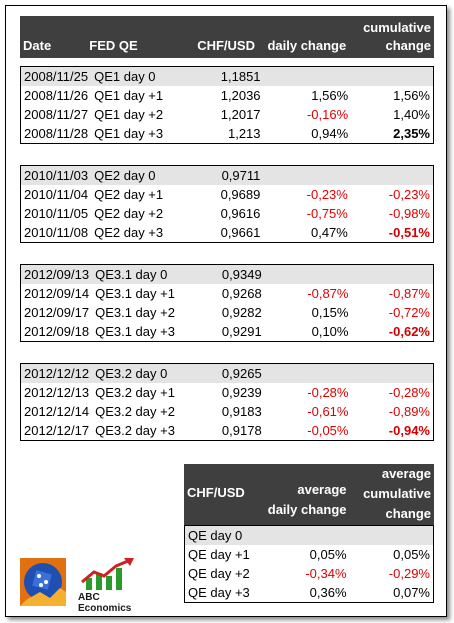  I want to click on summary-cum: 0,07%, so click(411, 592).